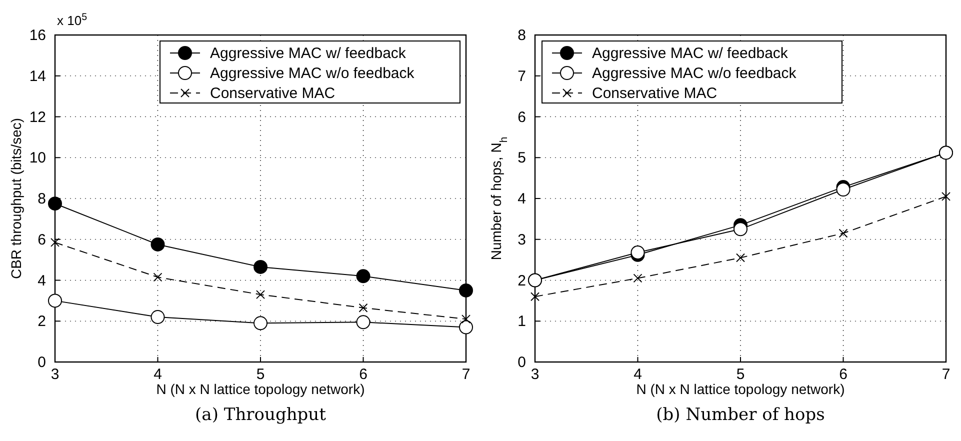  I want to click on y-tick-label: 10, so click(37, 158).